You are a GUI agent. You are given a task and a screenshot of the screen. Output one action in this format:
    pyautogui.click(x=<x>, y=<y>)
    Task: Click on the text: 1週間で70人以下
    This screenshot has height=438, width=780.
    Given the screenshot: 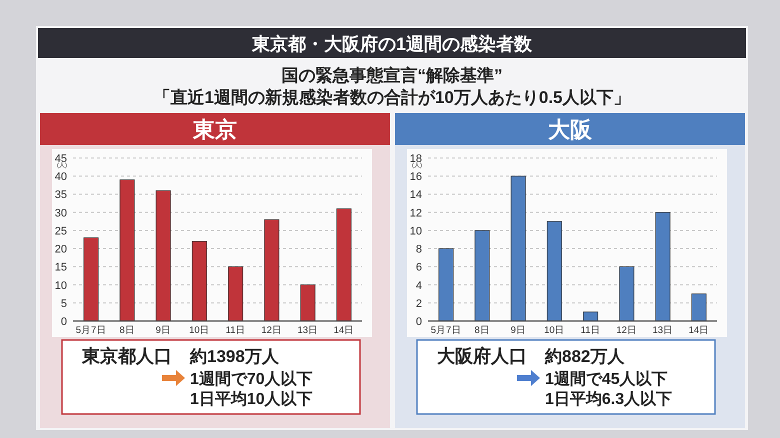 What is the action you would take?
    pyautogui.click(x=251, y=379)
    